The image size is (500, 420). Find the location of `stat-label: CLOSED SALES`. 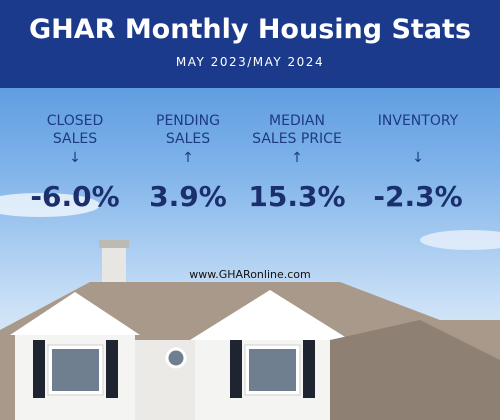

stat-label: CLOSED SALES is located at coordinates (75, 130).